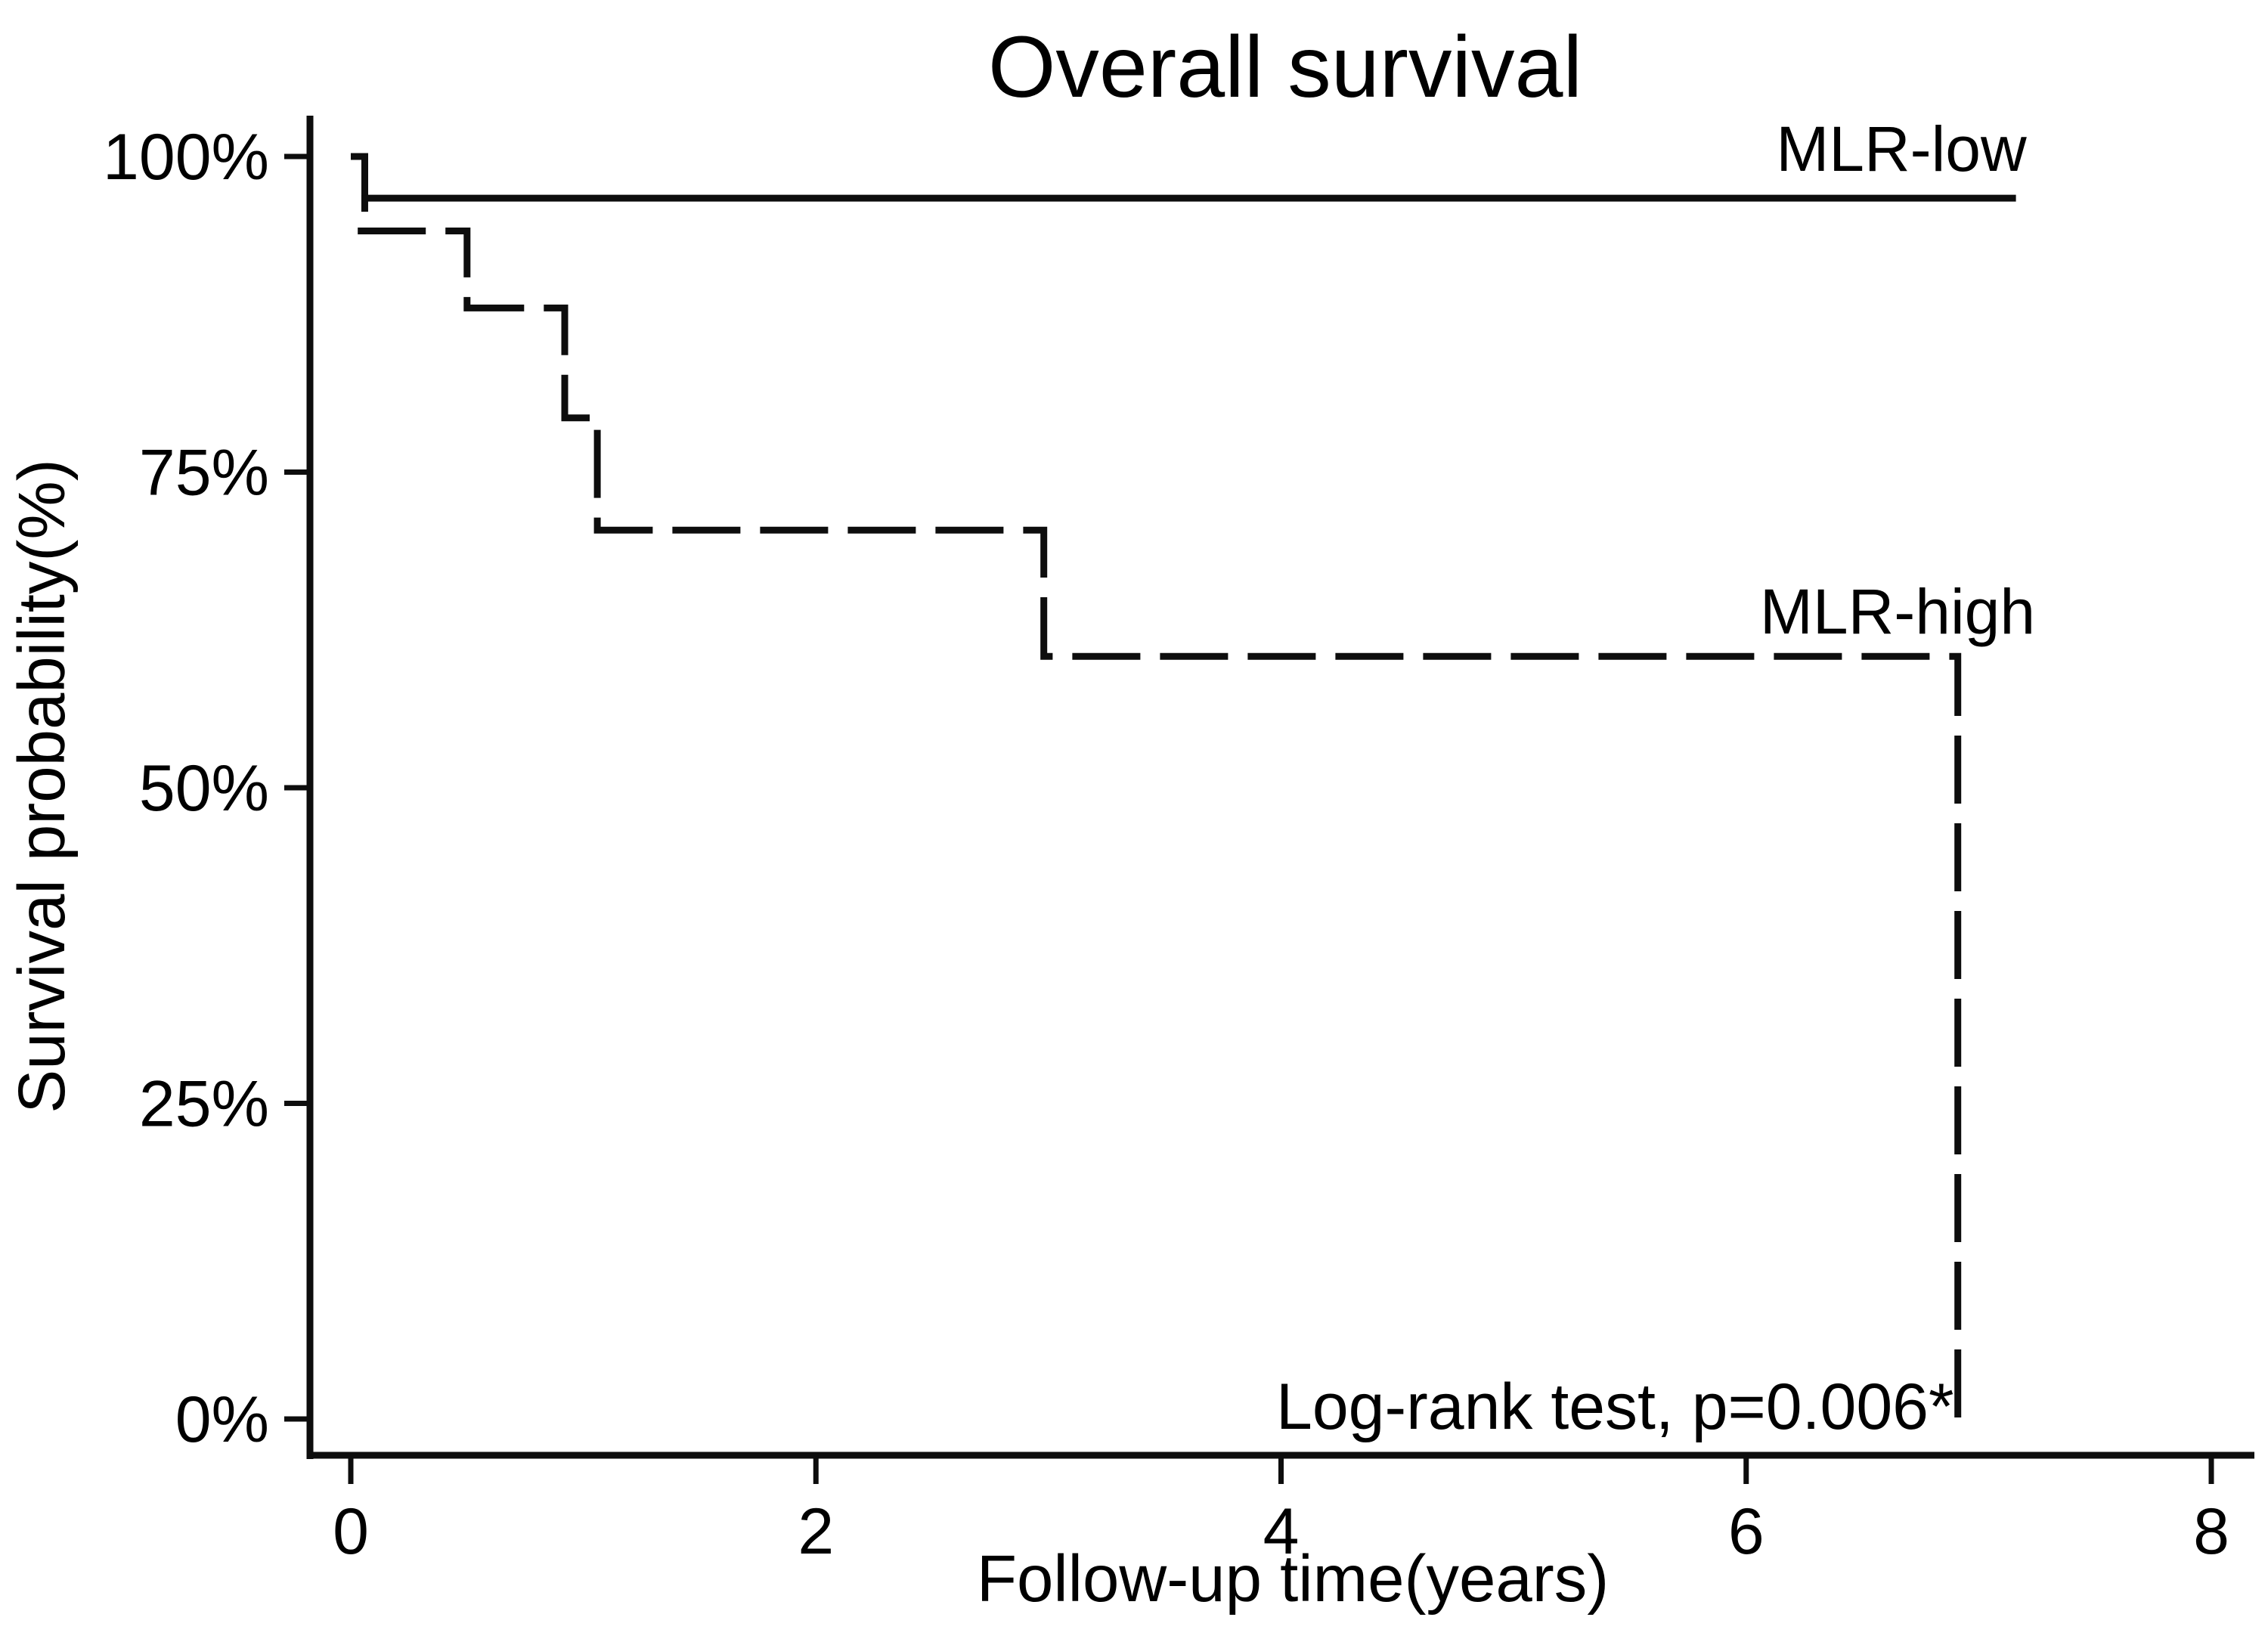  I want to click on x-tick-marks, so click(1281, 1469).